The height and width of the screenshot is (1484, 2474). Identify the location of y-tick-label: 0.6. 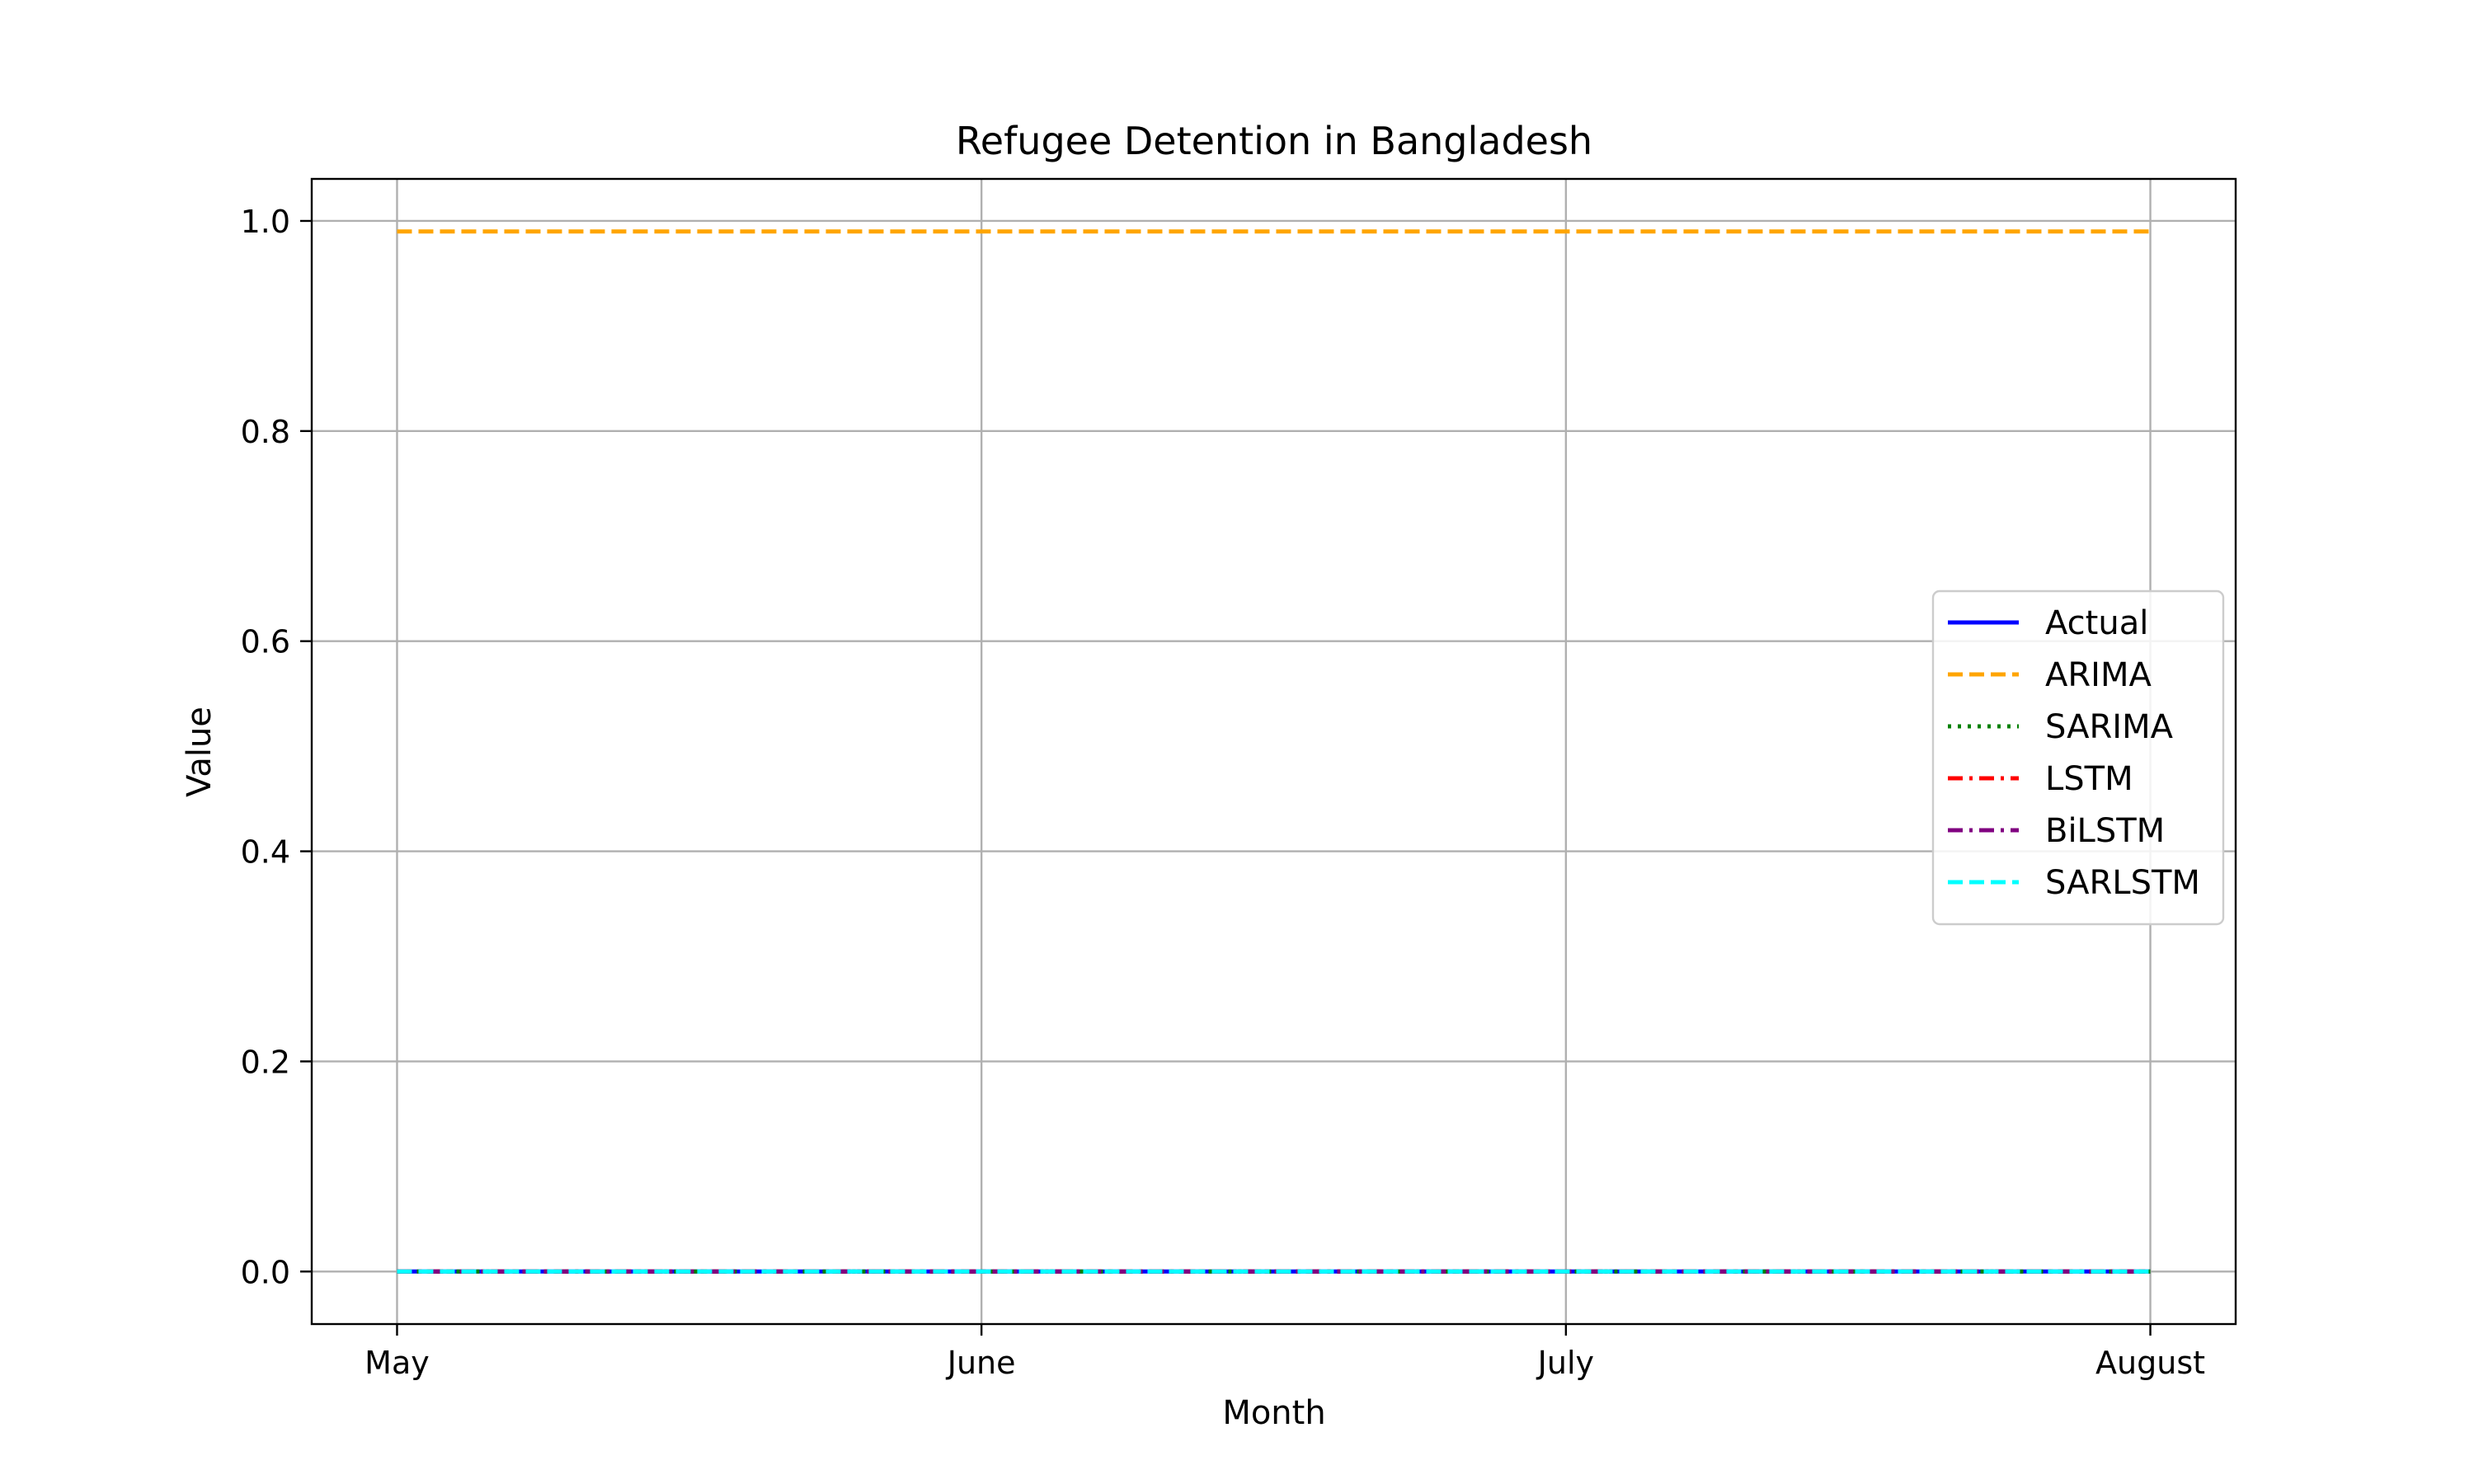
(265, 642).